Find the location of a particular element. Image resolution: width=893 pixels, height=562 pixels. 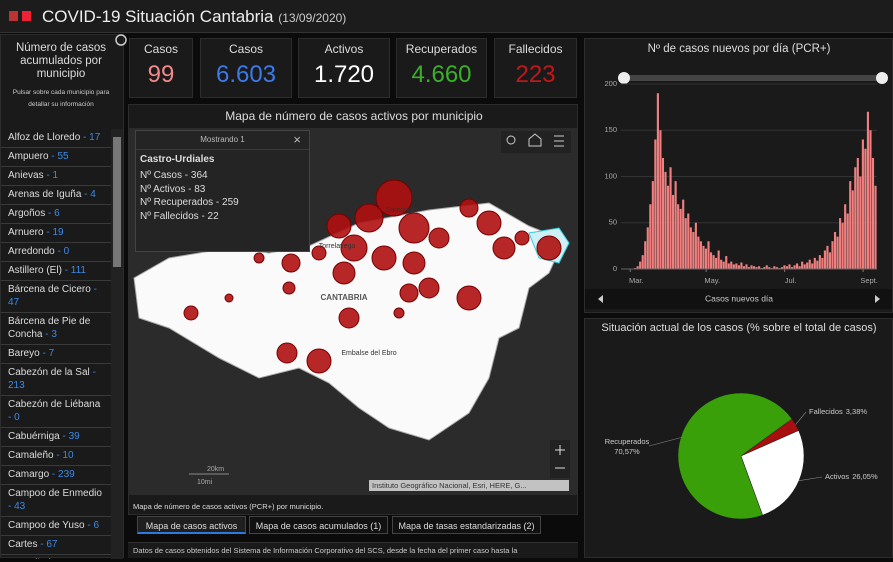

municipality-value: 55 is located at coordinates (59, 156).